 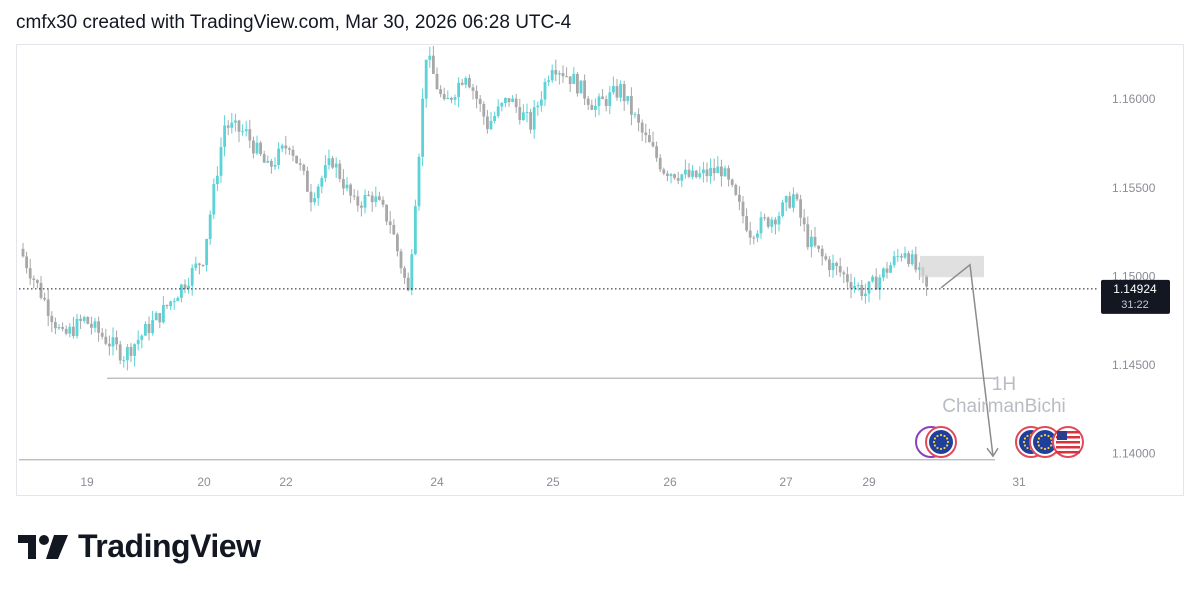 What do you see at coordinates (204, 482) in the screenshot?
I see `x-tick-label: 20` at bounding box center [204, 482].